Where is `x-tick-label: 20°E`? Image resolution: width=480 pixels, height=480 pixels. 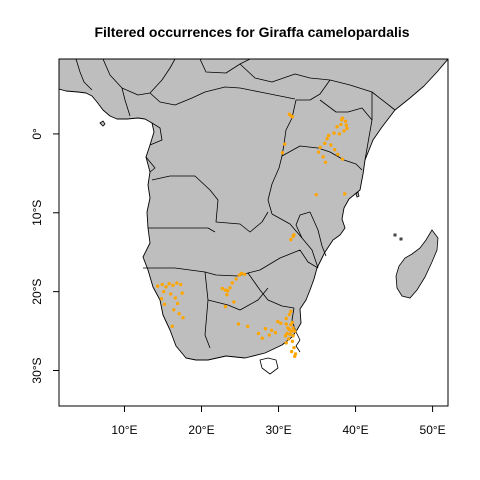
x-tick-label: 20°E is located at coordinates (201, 430).